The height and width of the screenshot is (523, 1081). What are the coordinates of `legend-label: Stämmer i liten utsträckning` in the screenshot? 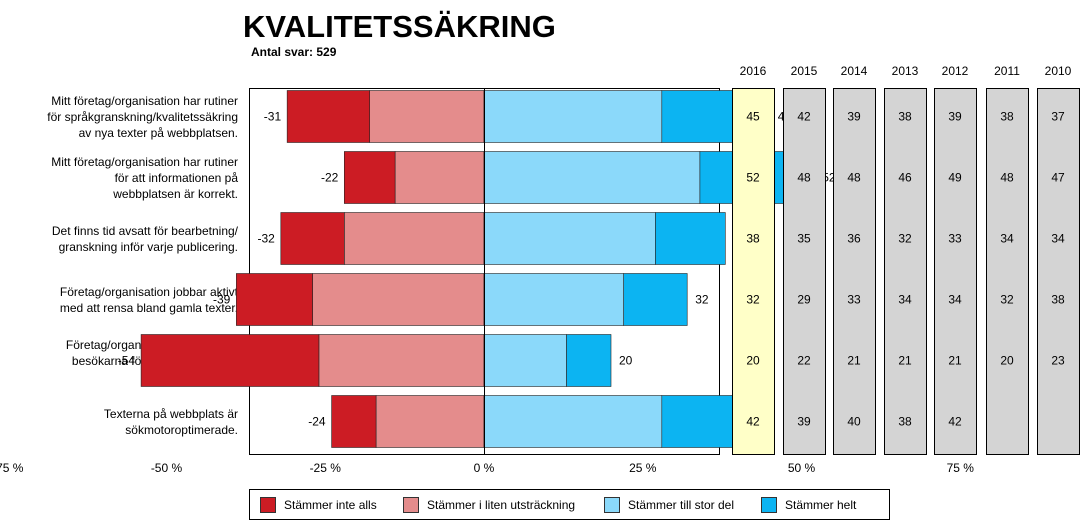 It's located at (501, 505).